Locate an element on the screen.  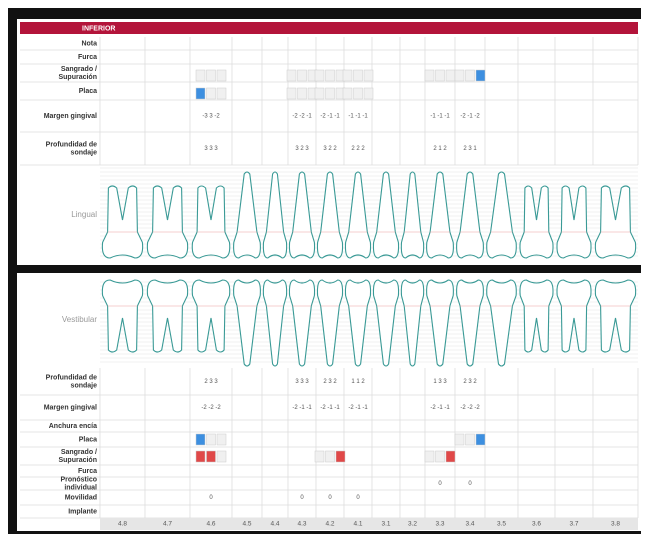
row-label-line: individual is located at coordinates (80, 487).